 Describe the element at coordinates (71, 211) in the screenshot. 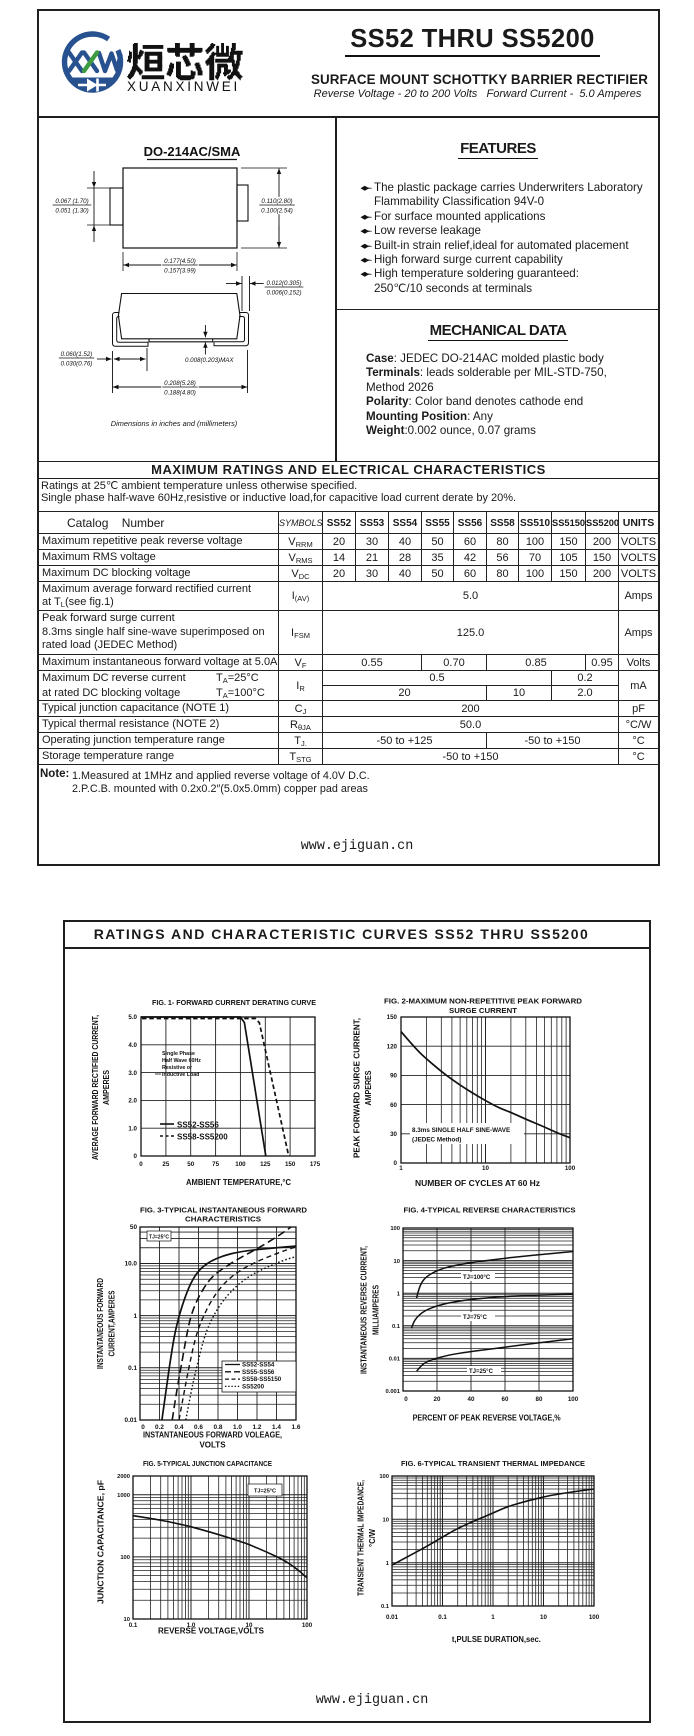

I see `svg-text: 0.051 (1.30)` at that location.